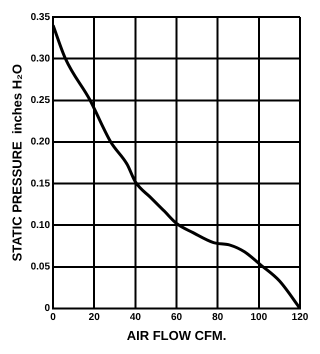 The image size is (320, 354). I want to click on x-axis-title: AIR FLOW CFM., so click(176, 335).